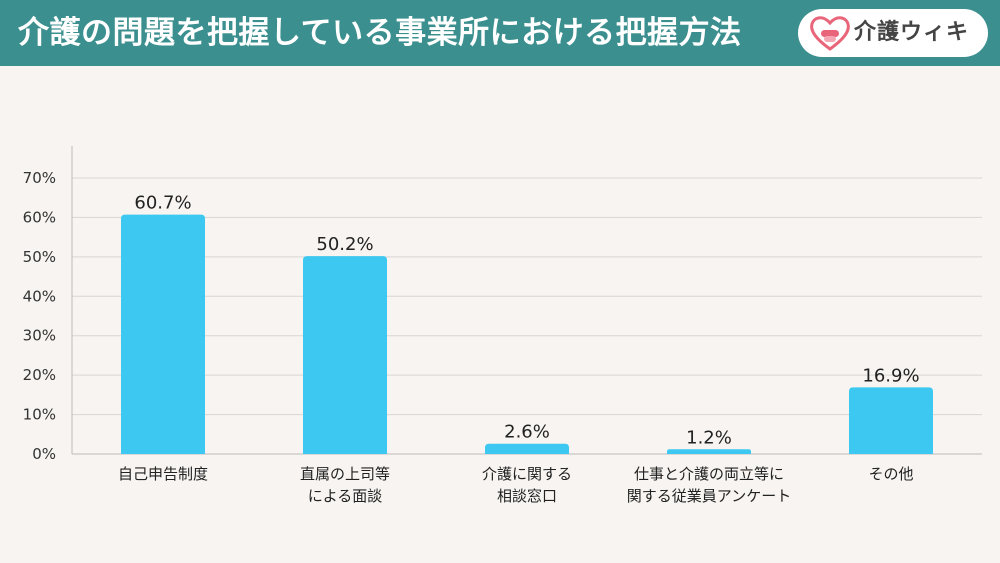  Describe the element at coordinates (709, 437) in the screenshot. I see `bar-value-label: 1.2%` at that location.